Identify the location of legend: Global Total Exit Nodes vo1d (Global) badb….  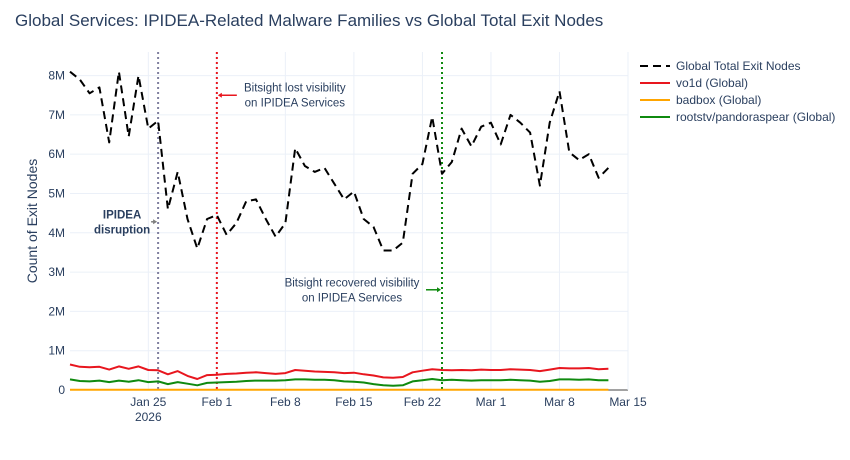
(737, 91).